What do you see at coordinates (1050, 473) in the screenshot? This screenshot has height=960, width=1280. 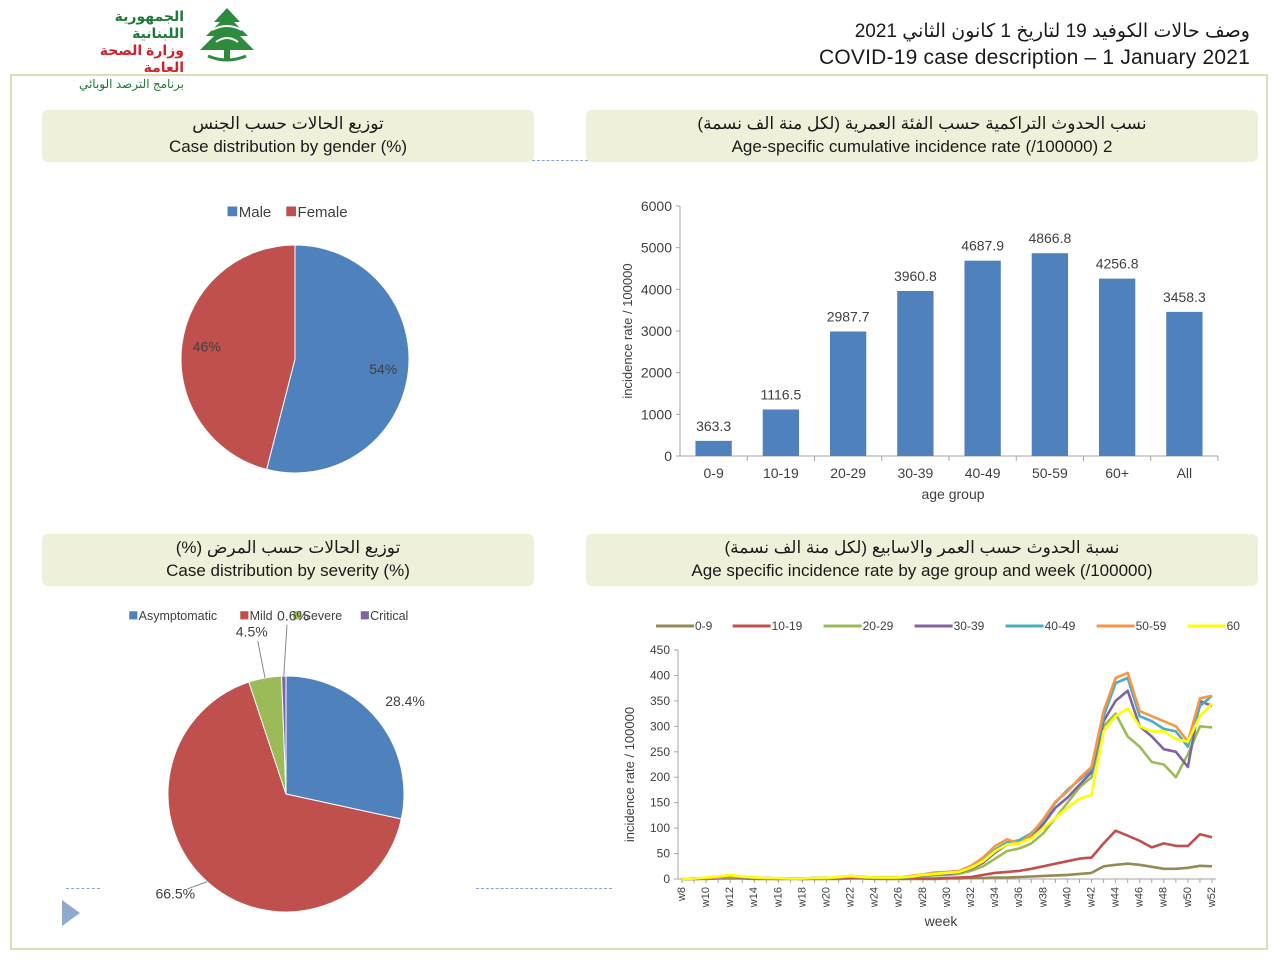 I see `x-tick-label: 50-59` at bounding box center [1050, 473].